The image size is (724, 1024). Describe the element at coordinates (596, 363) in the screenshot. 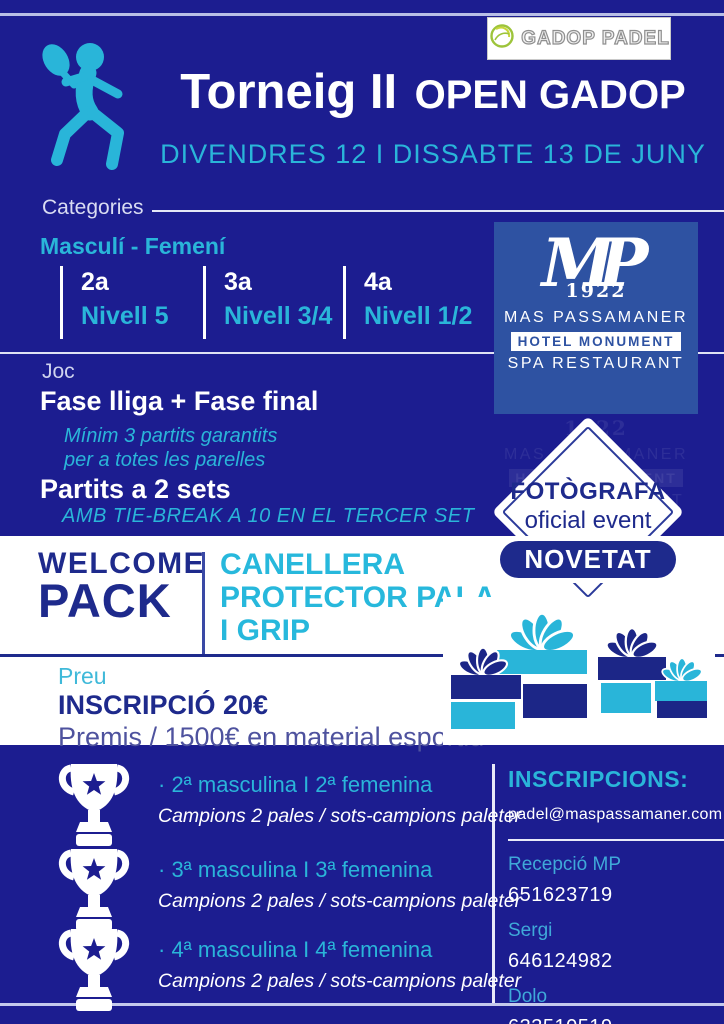

I see `hotel-amenities: SPA RESTAURANT` at that location.